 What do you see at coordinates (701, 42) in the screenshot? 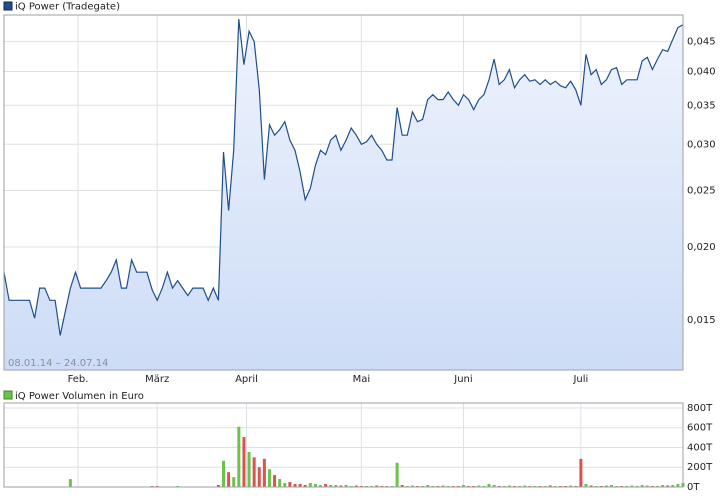
I see `y-tick-label: 0,045` at bounding box center [701, 42].